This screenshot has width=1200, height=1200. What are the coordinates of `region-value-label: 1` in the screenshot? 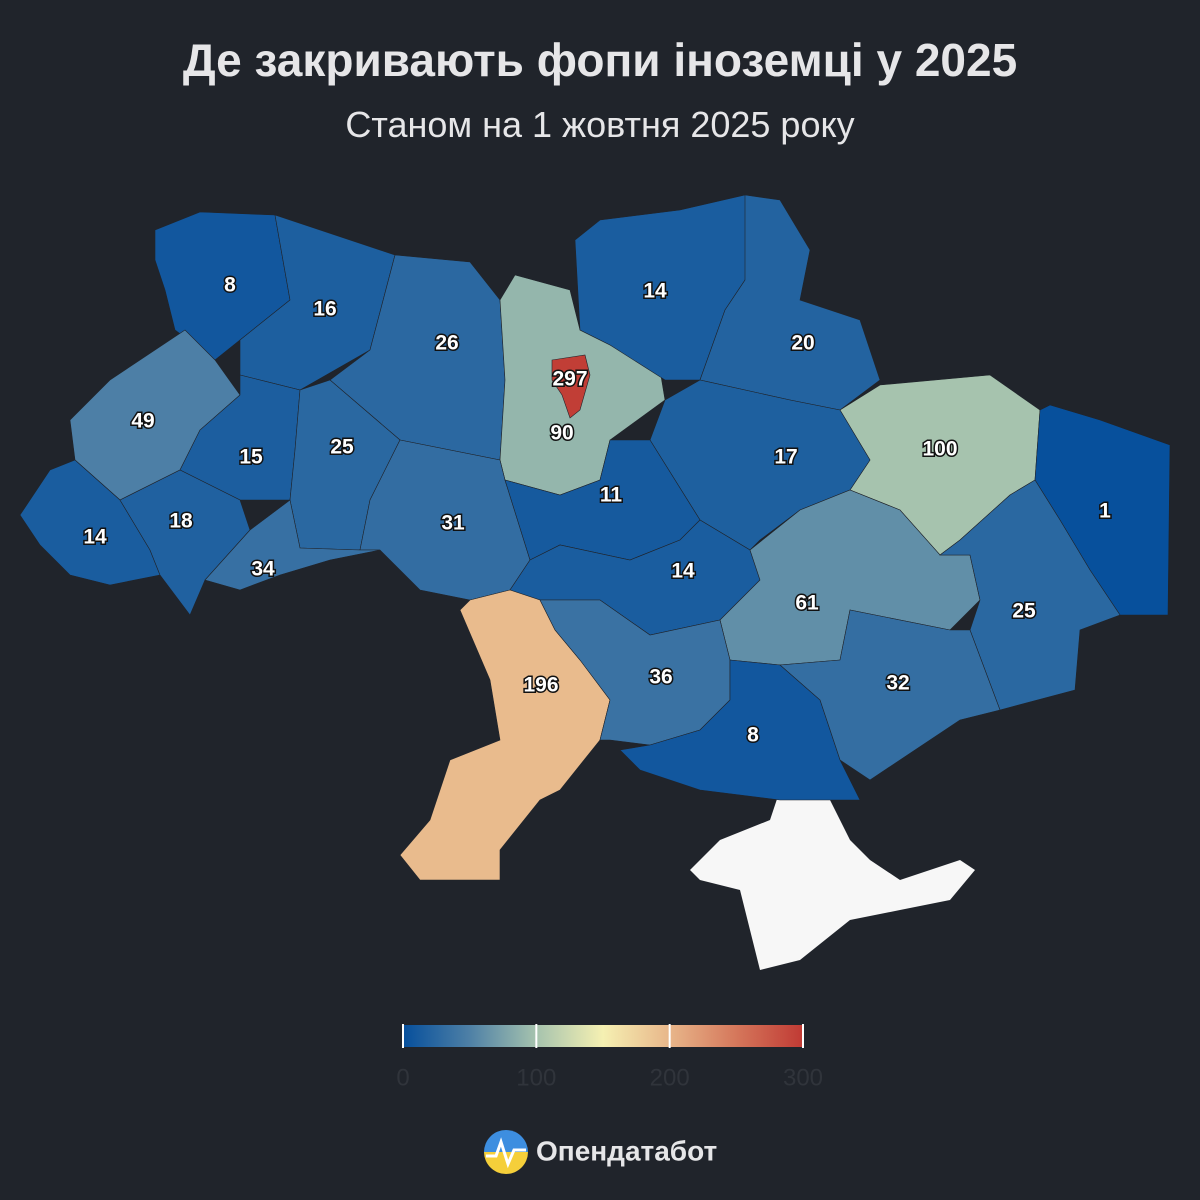 It's located at (1105, 511).